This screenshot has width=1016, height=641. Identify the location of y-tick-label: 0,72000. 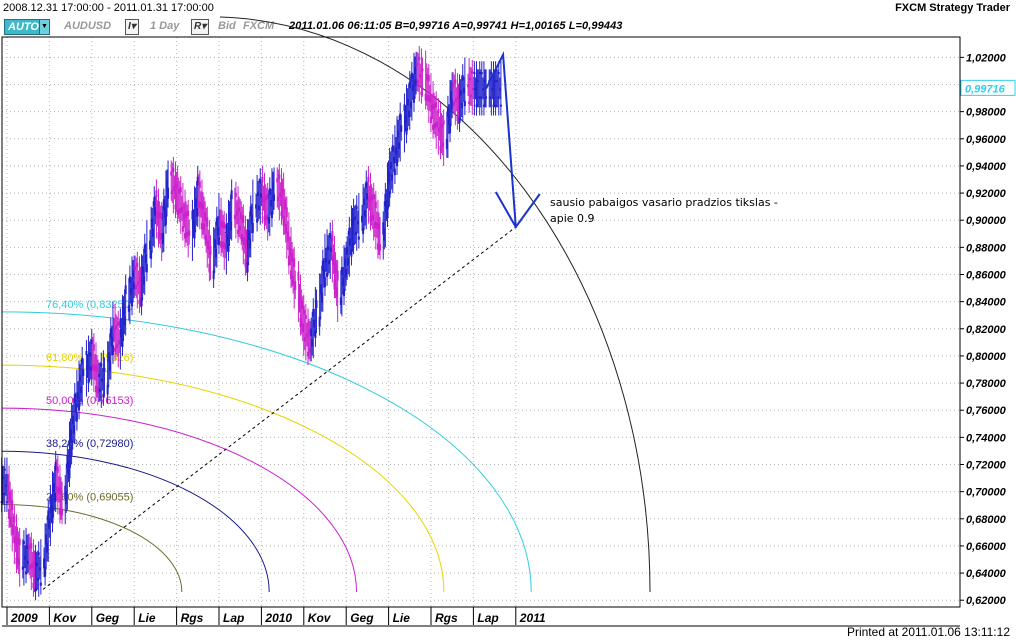
(986, 466).